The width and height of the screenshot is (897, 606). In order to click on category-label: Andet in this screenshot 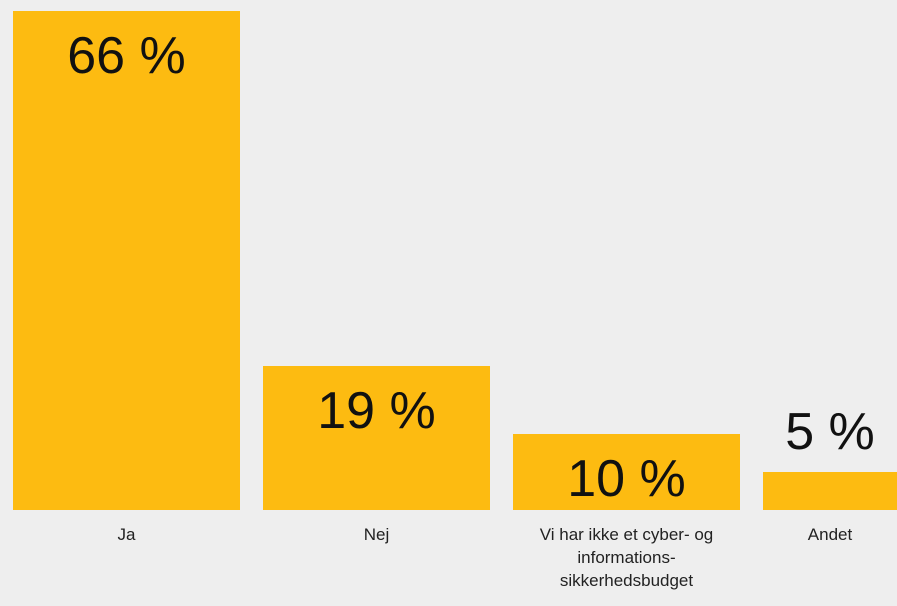, I will do `click(830, 534)`.